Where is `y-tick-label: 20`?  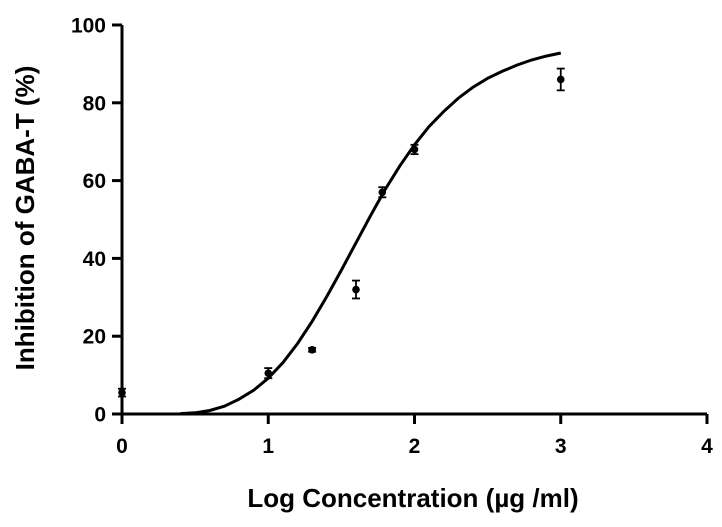
y-tick-label: 20 is located at coordinates (94, 337).